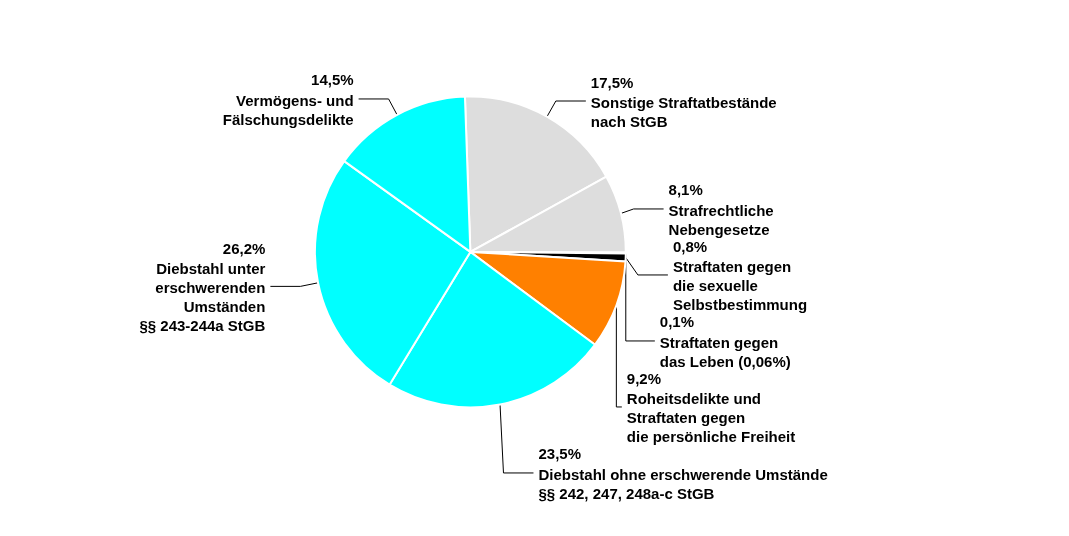 Image resolution: width=1069 pixels, height=536 pixels. I want to click on slice-label: Vermögens- und Fälschungsdelikte, so click(288, 109).